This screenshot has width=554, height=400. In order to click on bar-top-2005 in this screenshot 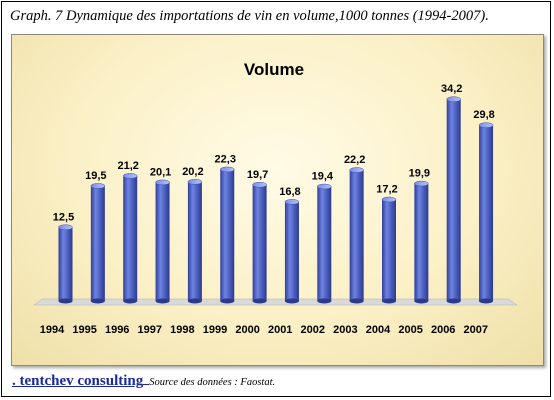, I will do `click(421, 183)`.